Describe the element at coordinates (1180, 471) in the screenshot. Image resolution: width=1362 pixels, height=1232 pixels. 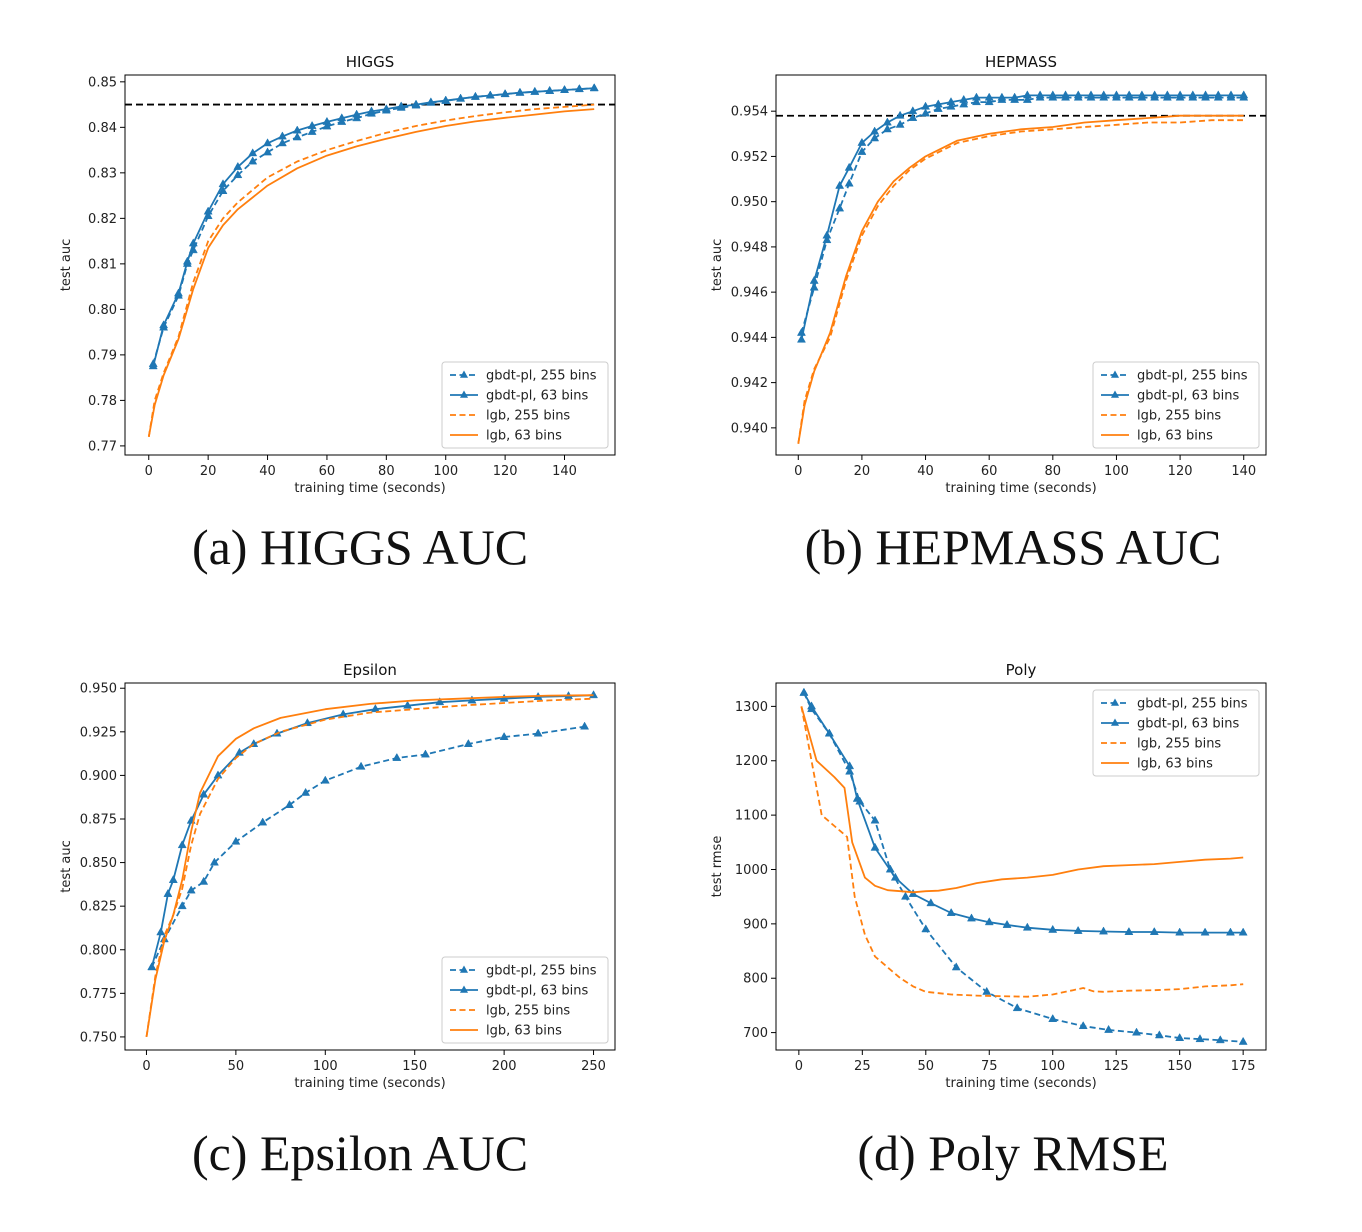
I see `x-tick-label: 120` at that location.